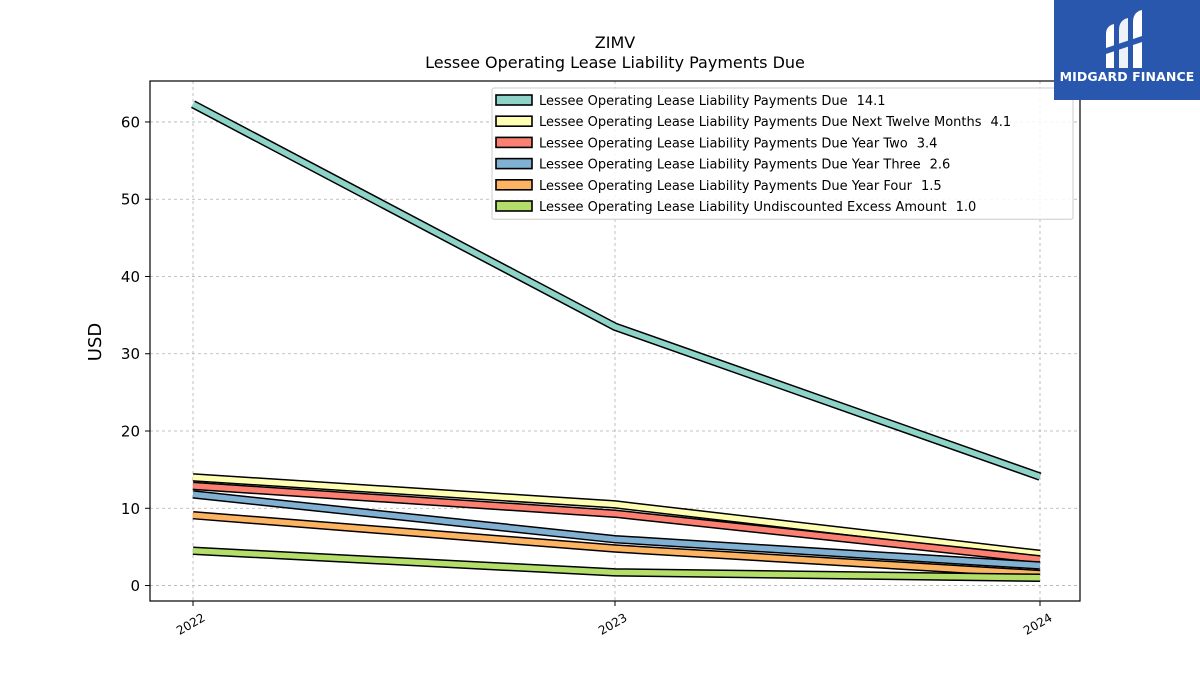 This screenshot has width=1200, height=675. Describe the element at coordinates (95, 342) in the screenshot. I see `y-axis-label: USD` at that location.